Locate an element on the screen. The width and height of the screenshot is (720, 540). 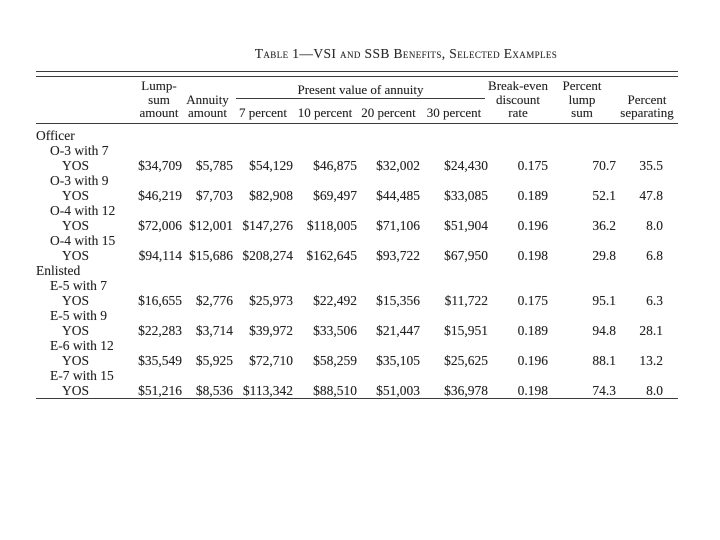
header-lump-line3: amount is located at coordinates (159, 112).